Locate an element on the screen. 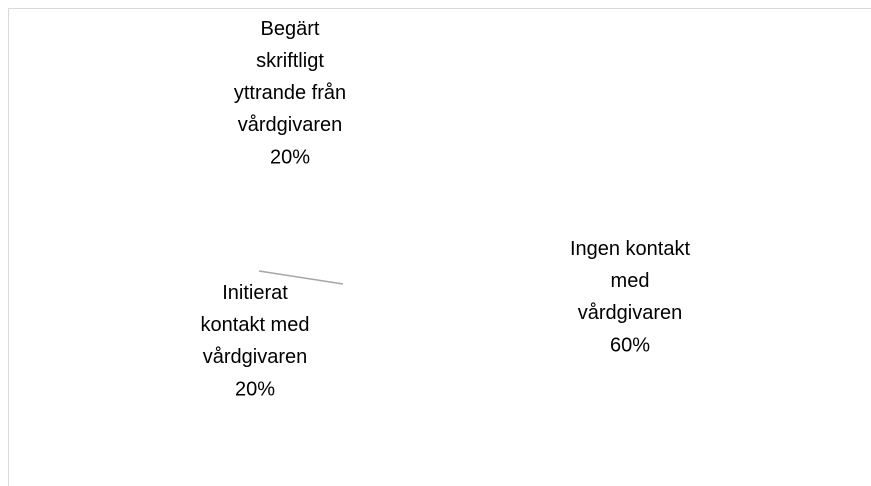  category-label: Begärt skriftligt yttrande från vårdgivaren is located at coordinates (290, 77).